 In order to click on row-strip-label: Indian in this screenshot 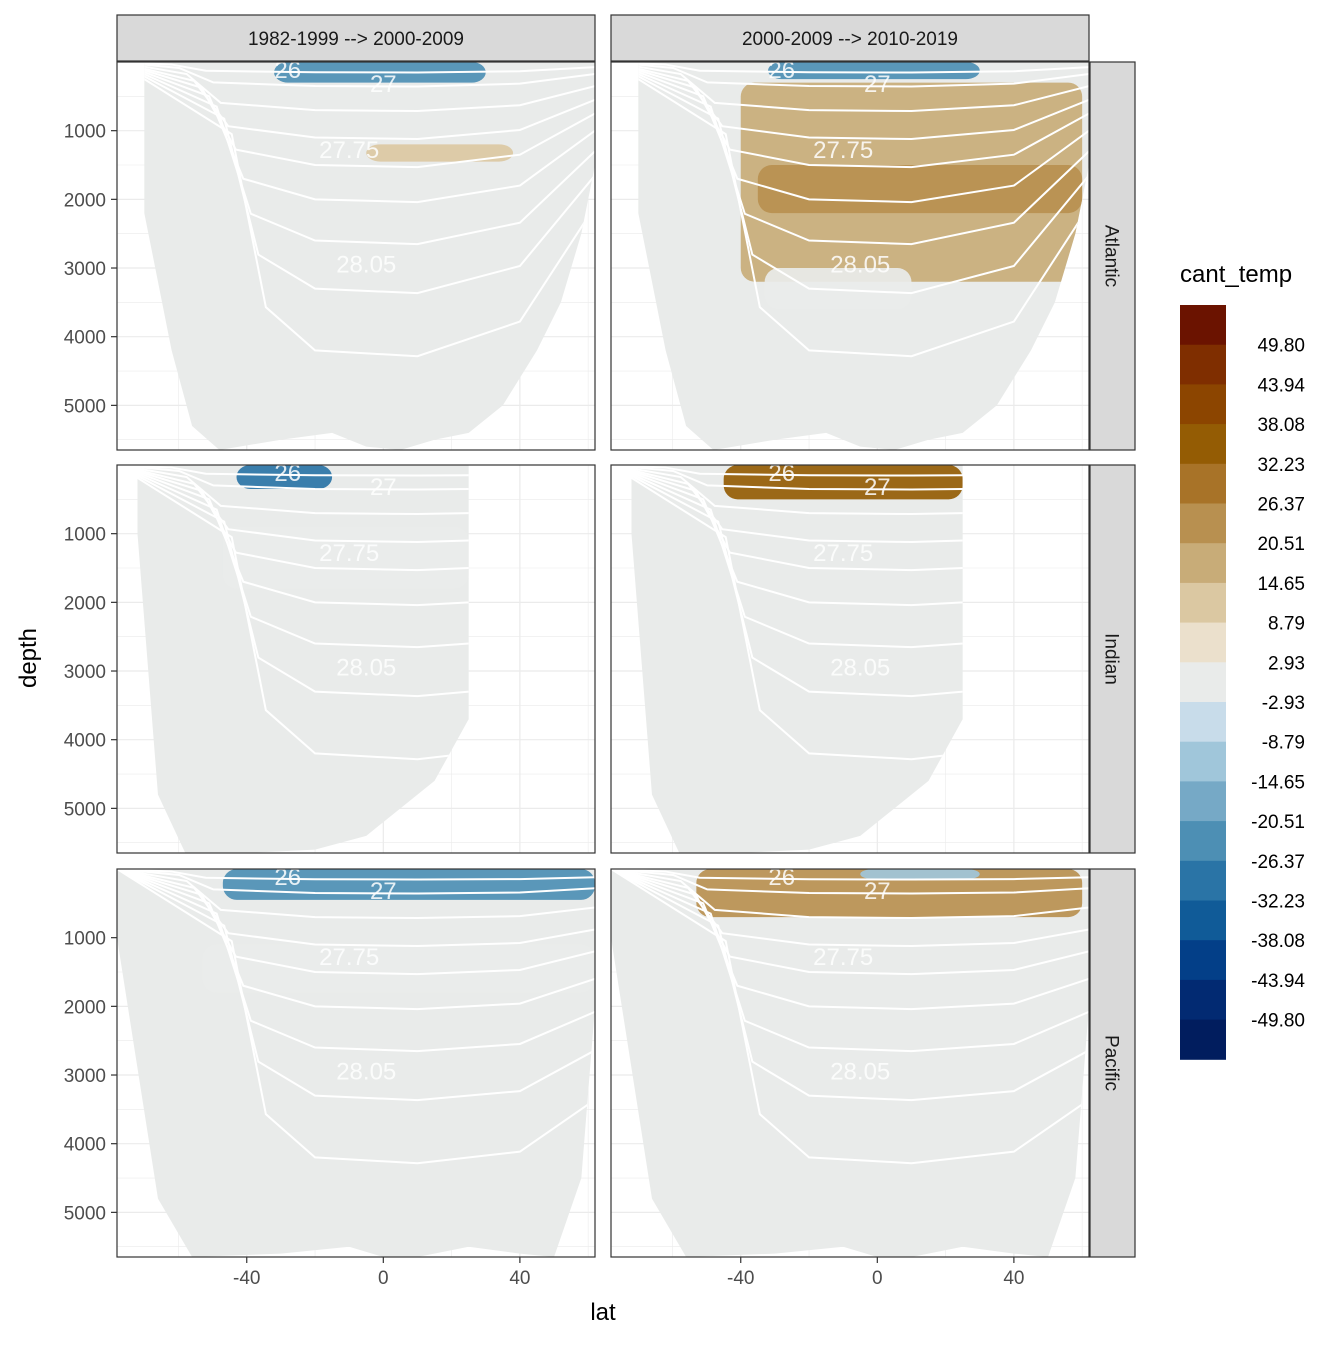, I will do `click(1111, 659)`.